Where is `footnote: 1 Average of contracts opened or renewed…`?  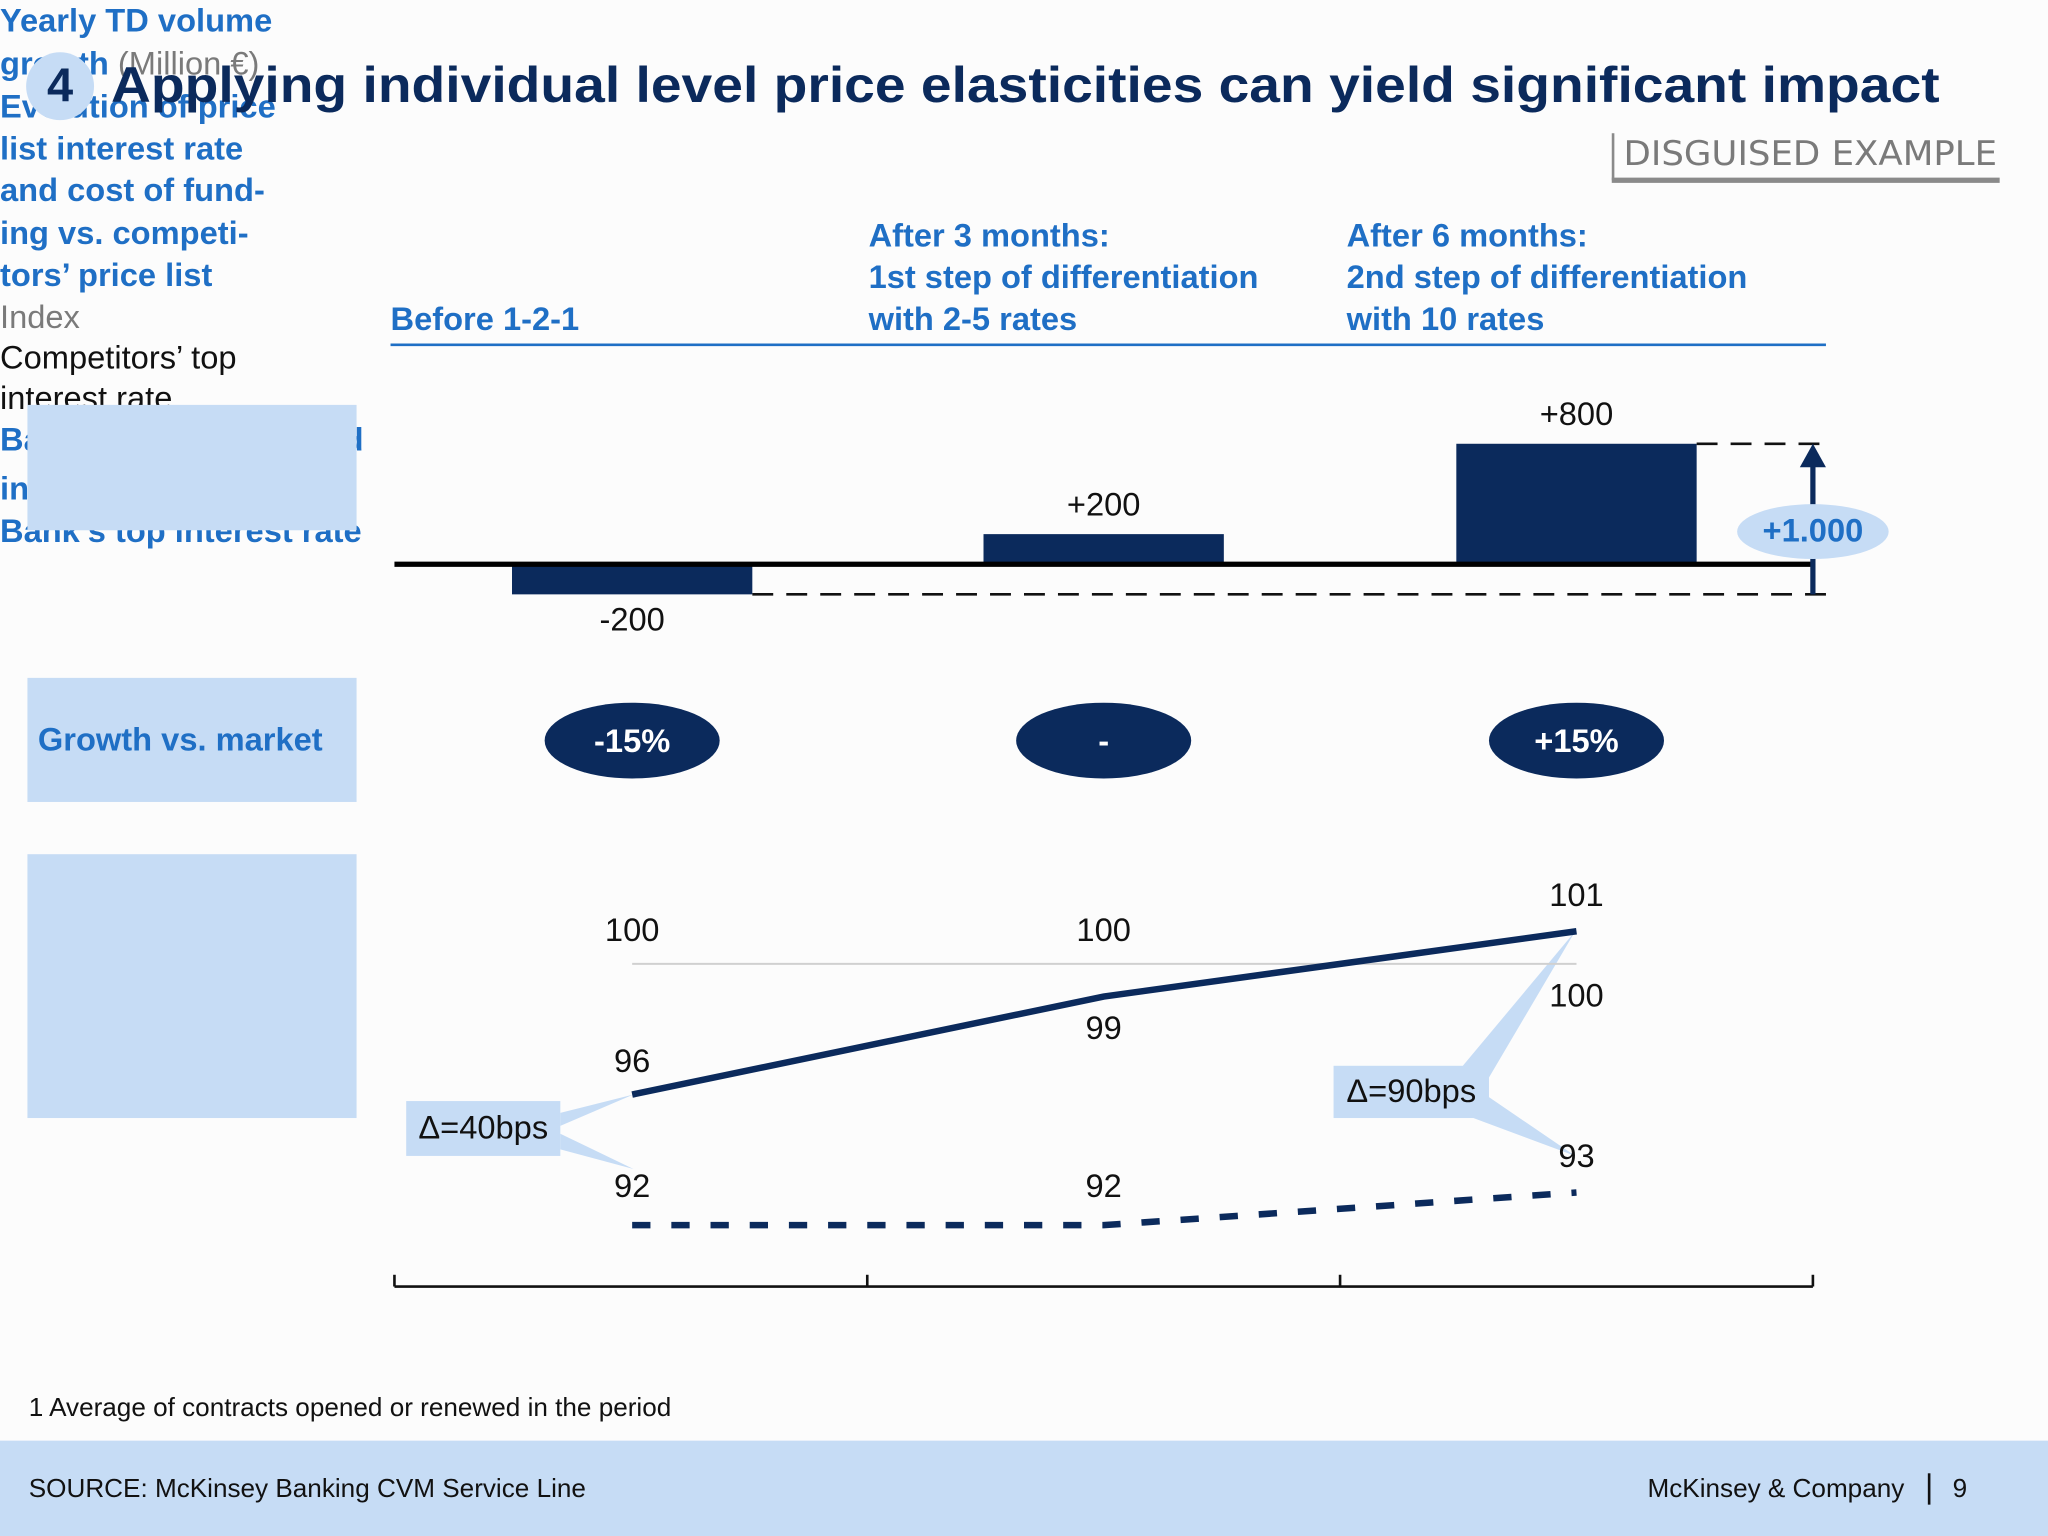
footnote: 1 Average of contracts opened or renewed… is located at coordinates (350, 1407).